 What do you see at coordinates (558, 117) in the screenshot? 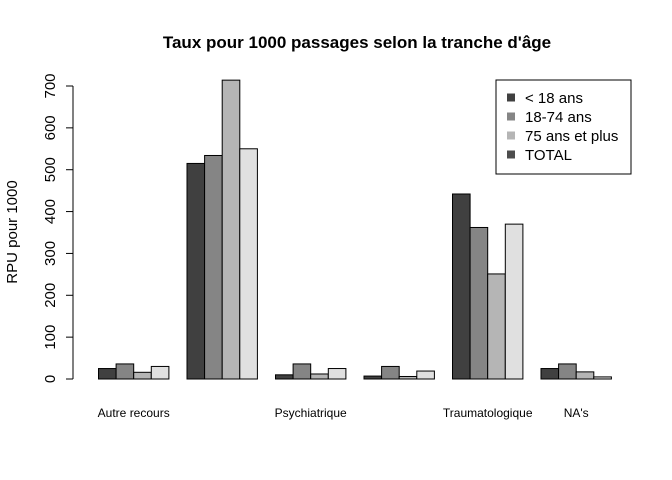
I see `legend-label: 18-74 ans` at bounding box center [558, 117].